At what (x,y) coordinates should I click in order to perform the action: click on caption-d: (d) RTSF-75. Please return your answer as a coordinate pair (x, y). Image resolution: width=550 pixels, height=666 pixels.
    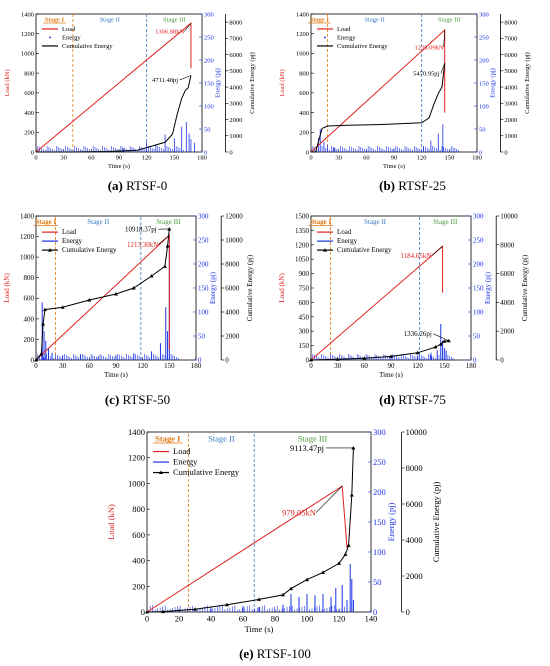
    Looking at the image, I should click on (412, 400).